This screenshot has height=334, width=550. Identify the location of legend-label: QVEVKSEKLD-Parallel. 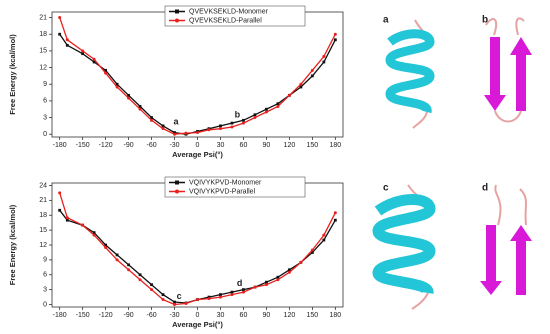
(225, 20).